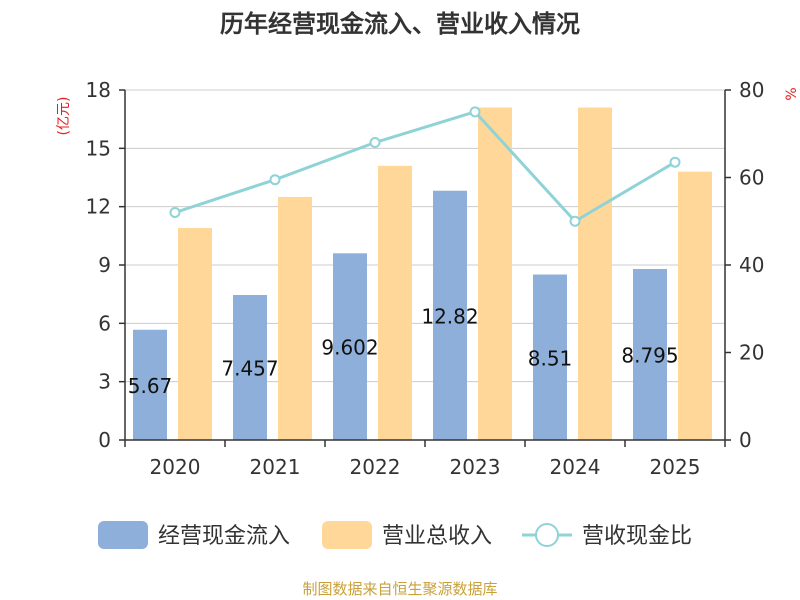  I want to click on x-tick-label: 2021, so click(275, 467).